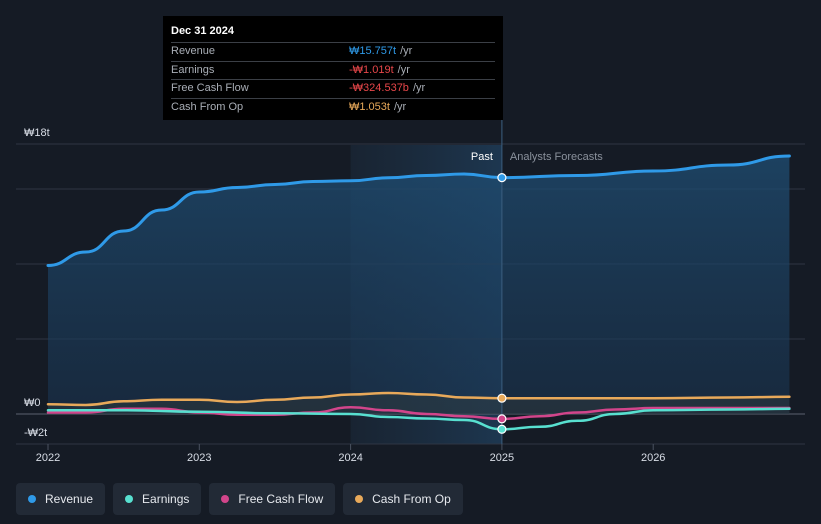 The height and width of the screenshot is (524, 821). Describe the element at coordinates (333, 107) in the screenshot. I see `tooltip-row-cash-from-op: Cash From Op ₩1.053t /yr` at that location.